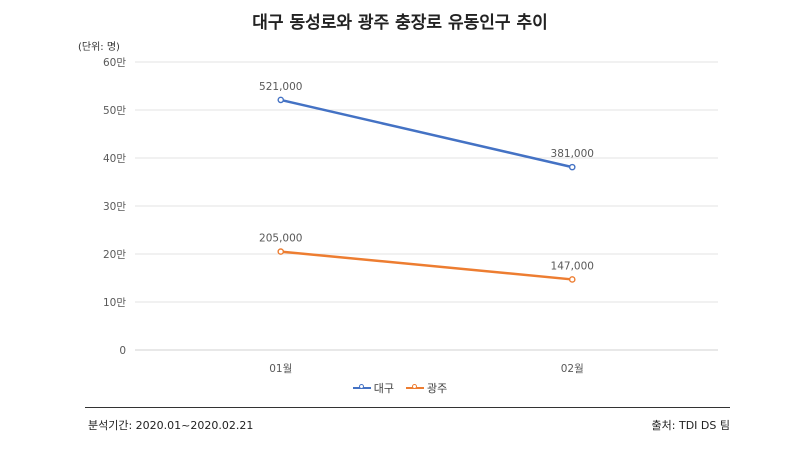 The height and width of the screenshot is (450, 800). I want to click on legend-label: 대구, so click(383, 388).